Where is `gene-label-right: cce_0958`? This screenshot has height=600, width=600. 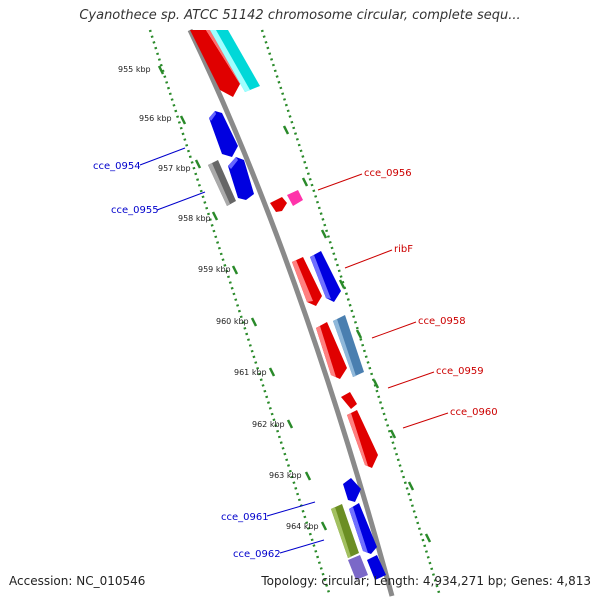
gene-label-right: cce_0958 is located at coordinates (442, 321).